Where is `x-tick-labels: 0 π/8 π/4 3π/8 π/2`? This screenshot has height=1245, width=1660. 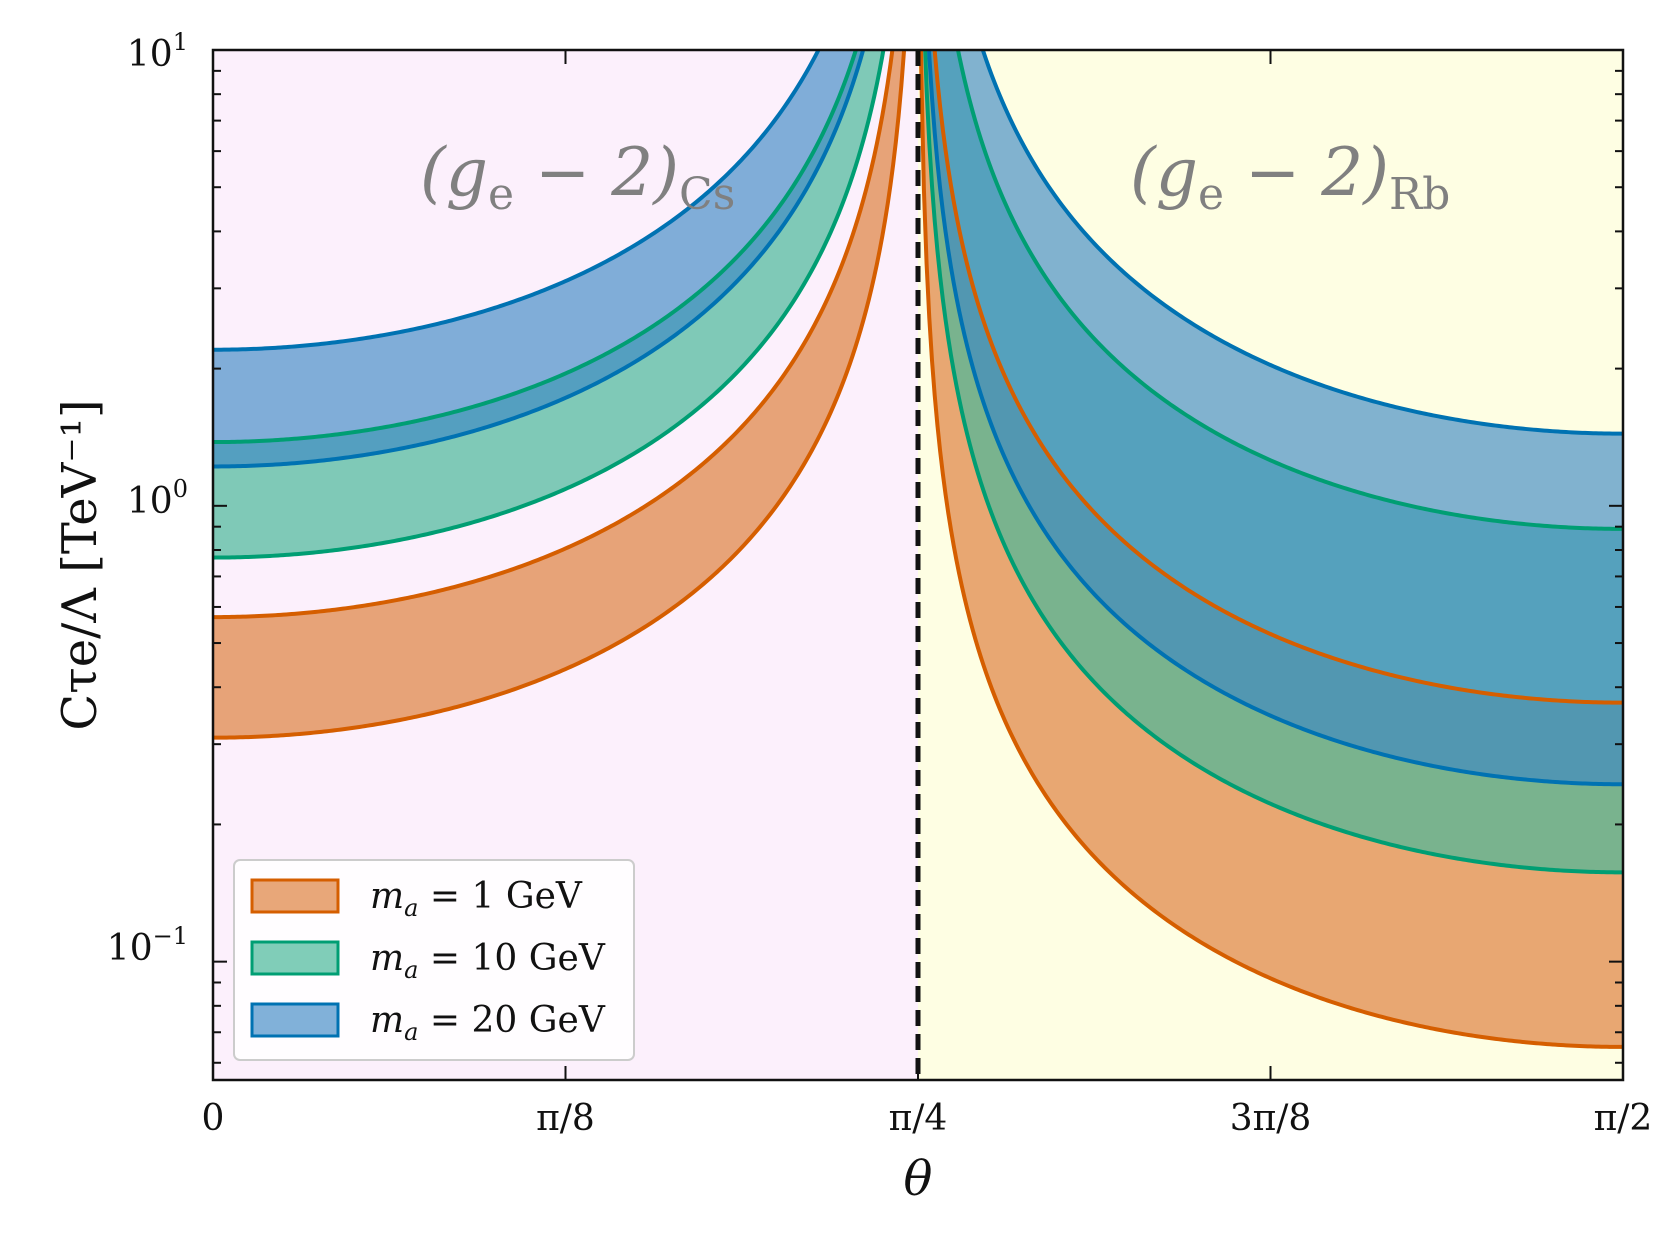
x-tick-labels: 0 π/8 π/4 3π/8 π/2 is located at coordinates (927, 1118).